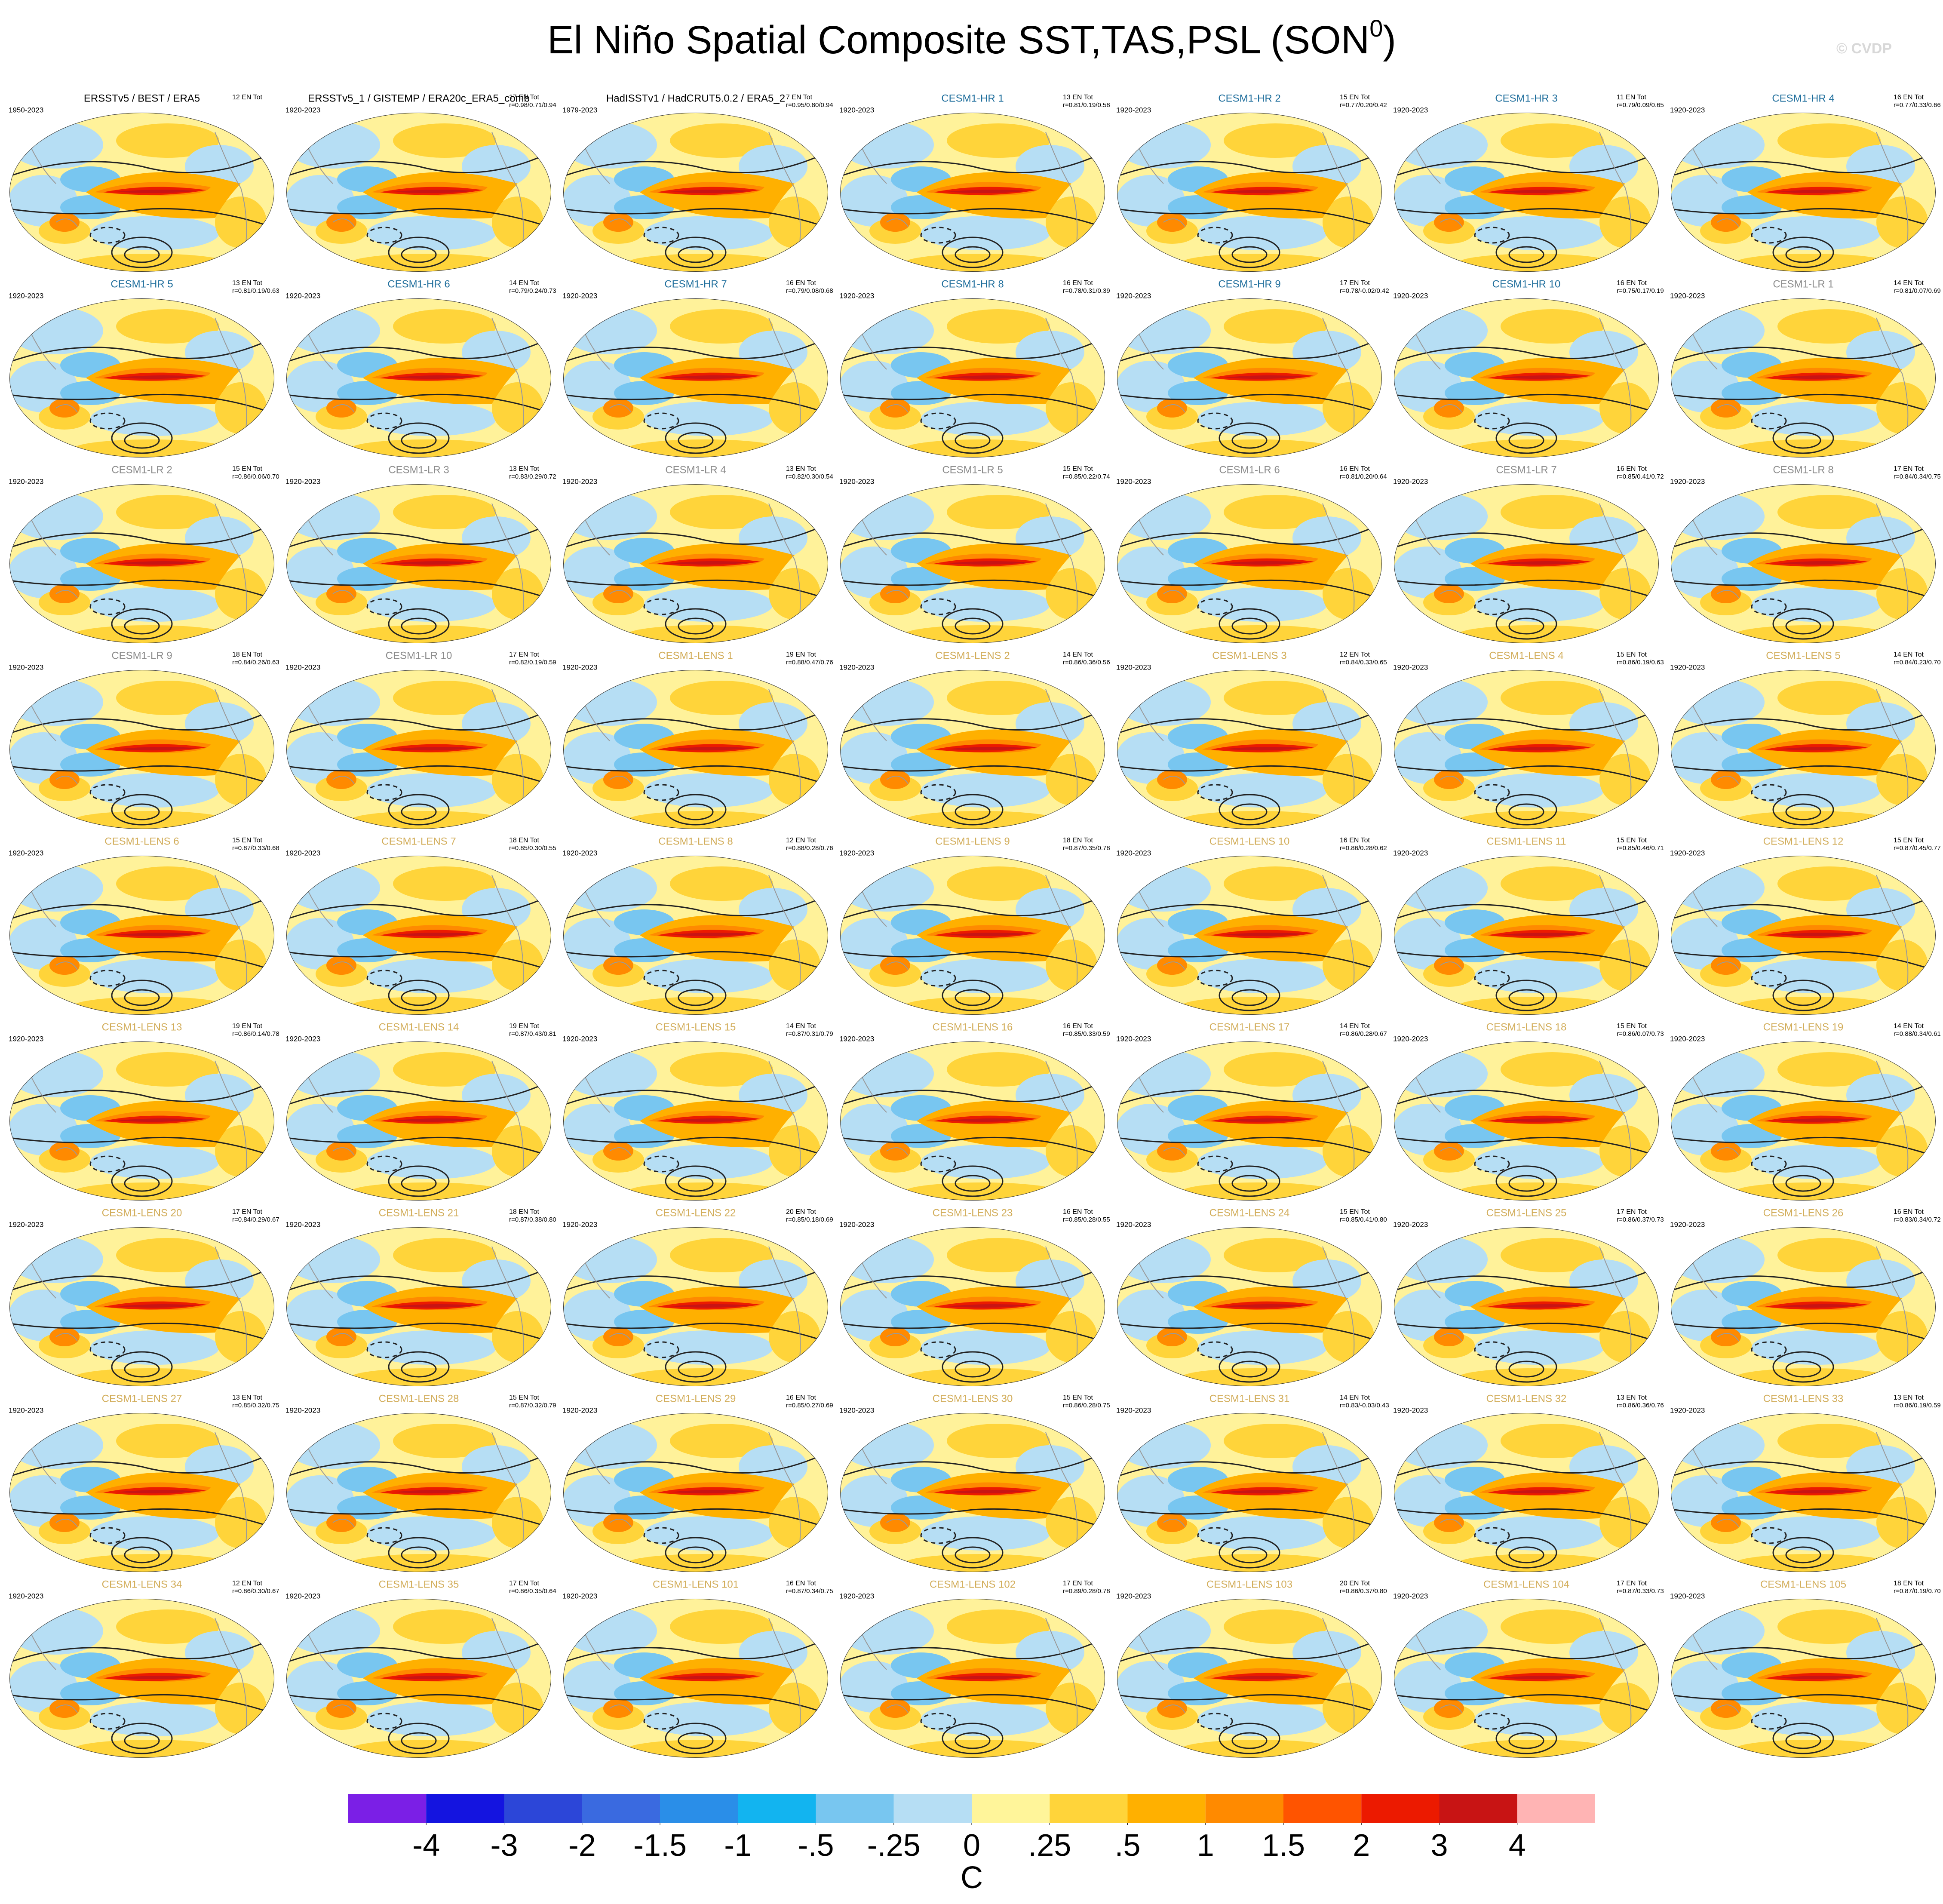 This screenshot has width=1943, height=1904. Describe the element at coordinates (696, 1399) in the screenshot. I see `panel-title: CESM1-LENS 29` at that location.